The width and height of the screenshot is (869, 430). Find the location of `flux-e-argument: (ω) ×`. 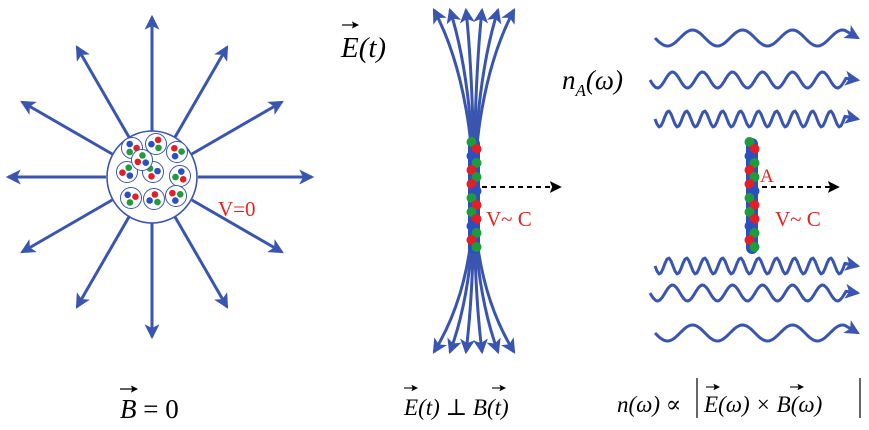

flux-e-argument: (ω) × is located at coordinates (747, 404).